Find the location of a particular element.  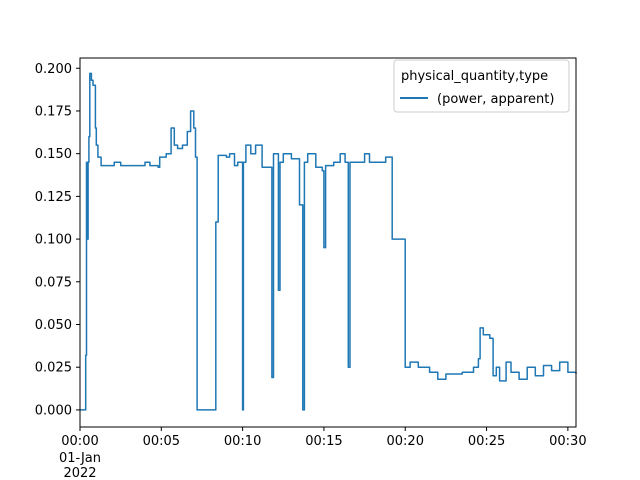

y-tick-label: 0.075 is located at coordinates (53, 282).